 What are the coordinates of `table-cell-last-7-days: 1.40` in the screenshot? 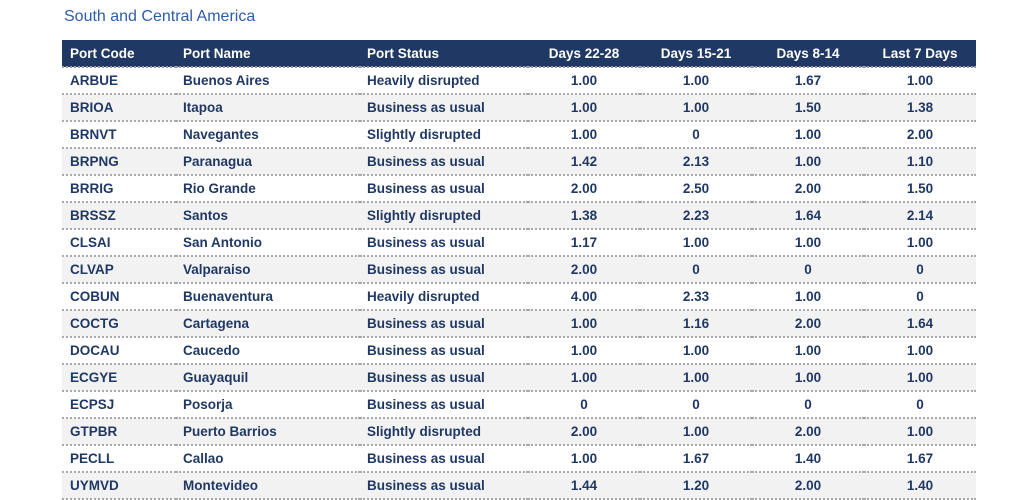 It's located at (920, 486).